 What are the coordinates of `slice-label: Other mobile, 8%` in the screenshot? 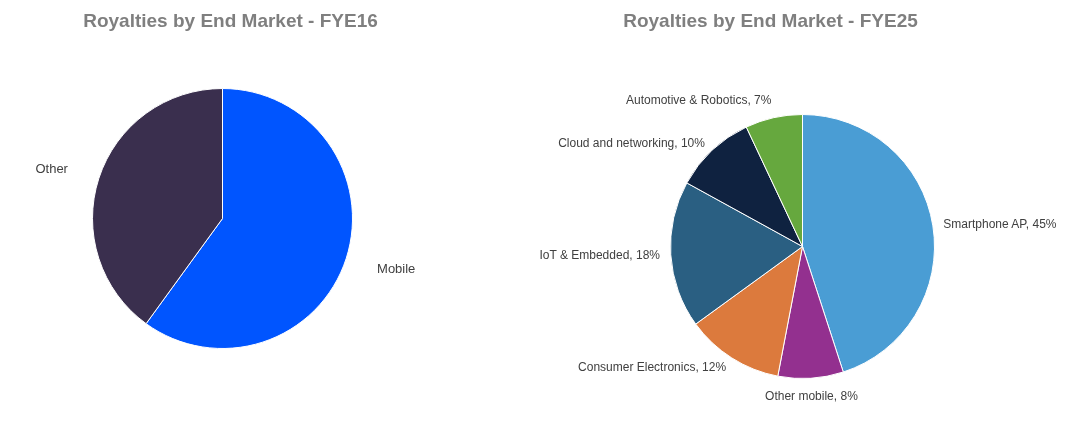 It's located at (812, 395).